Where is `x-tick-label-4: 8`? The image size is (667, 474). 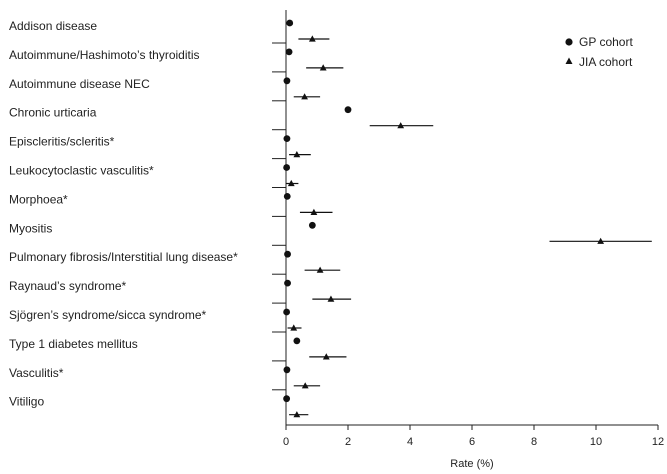
x-tick-label-4: 8 is located at coordinates (534, 442).